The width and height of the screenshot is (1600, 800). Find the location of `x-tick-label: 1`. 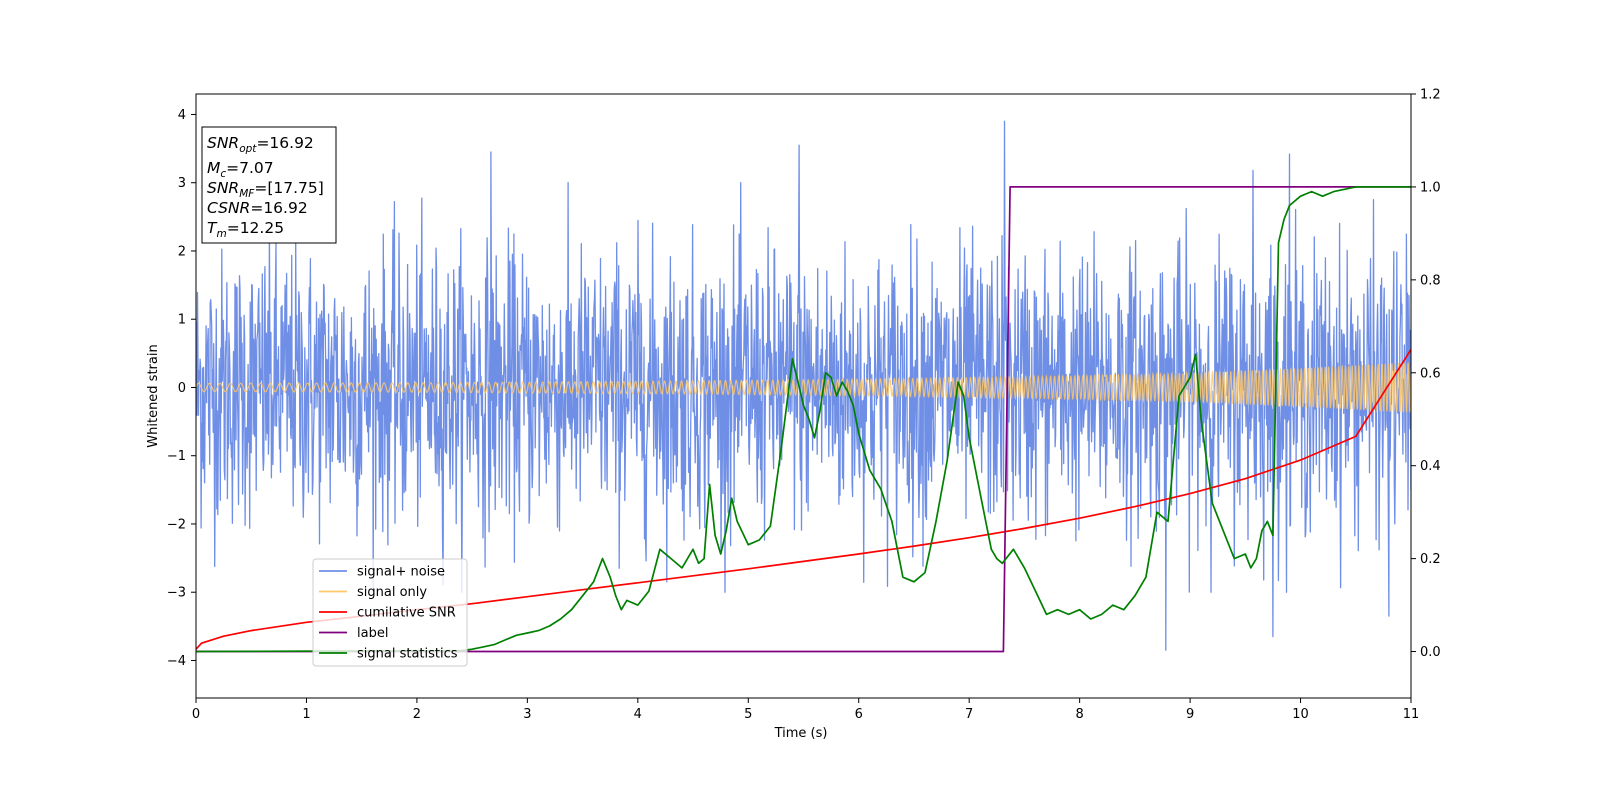

x-tick-label: 1 is located at coordinates (306, 714).